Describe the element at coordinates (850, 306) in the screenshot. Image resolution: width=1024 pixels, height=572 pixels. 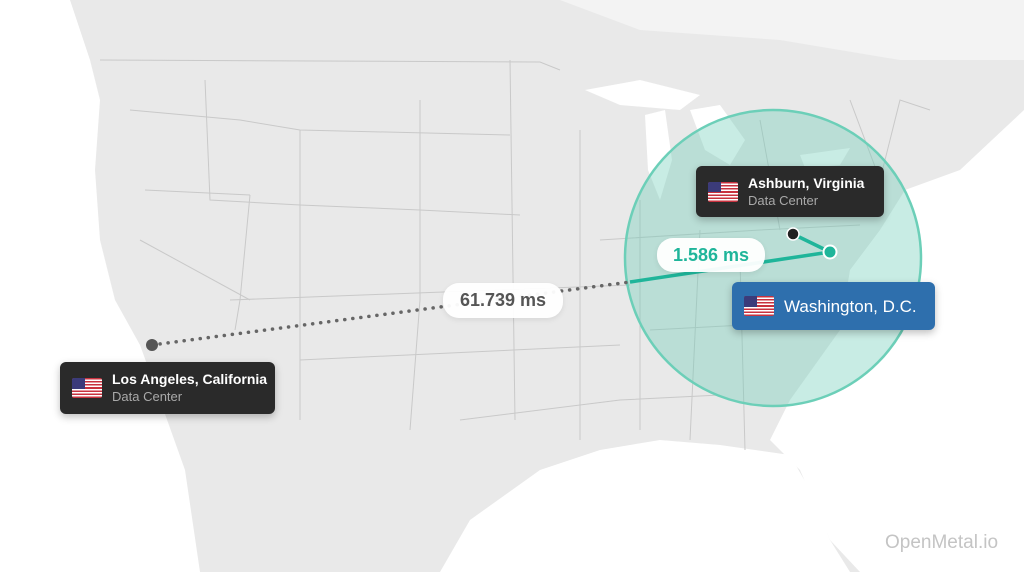
I see `location-title: Washington, D.C.` at that location.